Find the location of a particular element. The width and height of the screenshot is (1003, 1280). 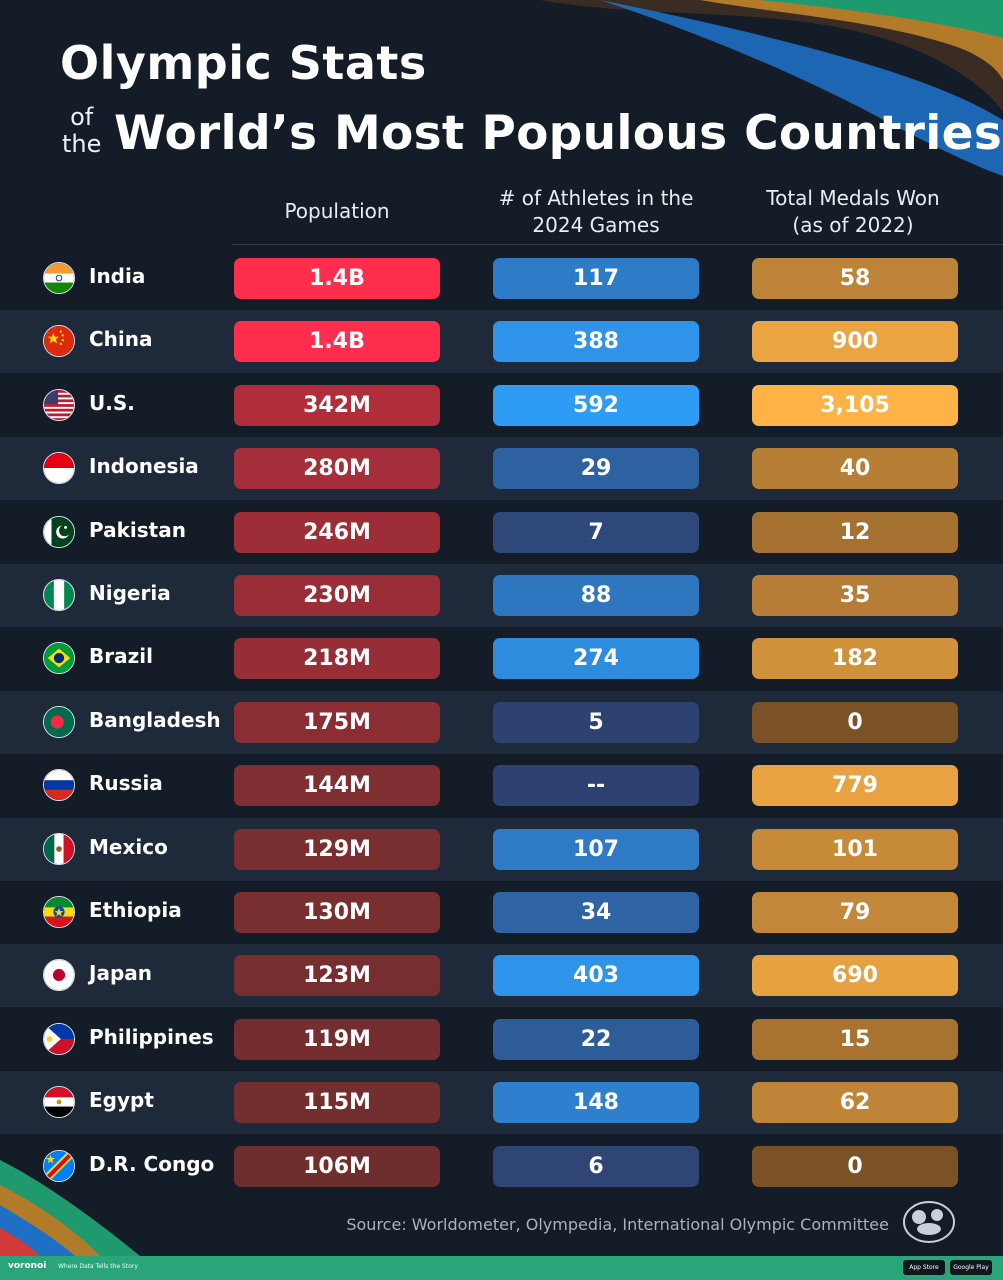

us-flag-icon is located at coordinates (59, 404).